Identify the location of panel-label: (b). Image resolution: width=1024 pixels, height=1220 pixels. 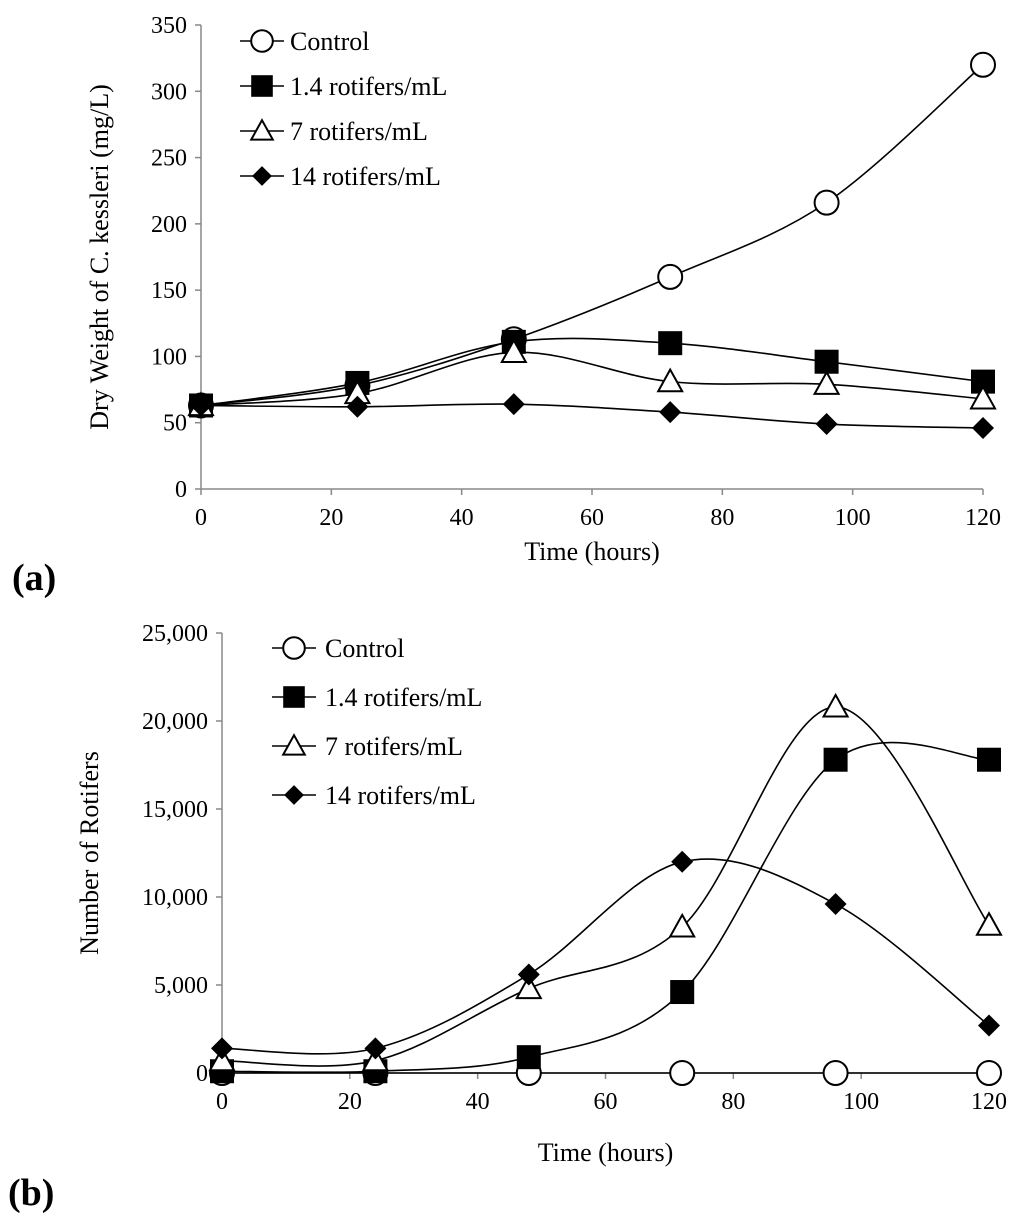
(31, 1193).